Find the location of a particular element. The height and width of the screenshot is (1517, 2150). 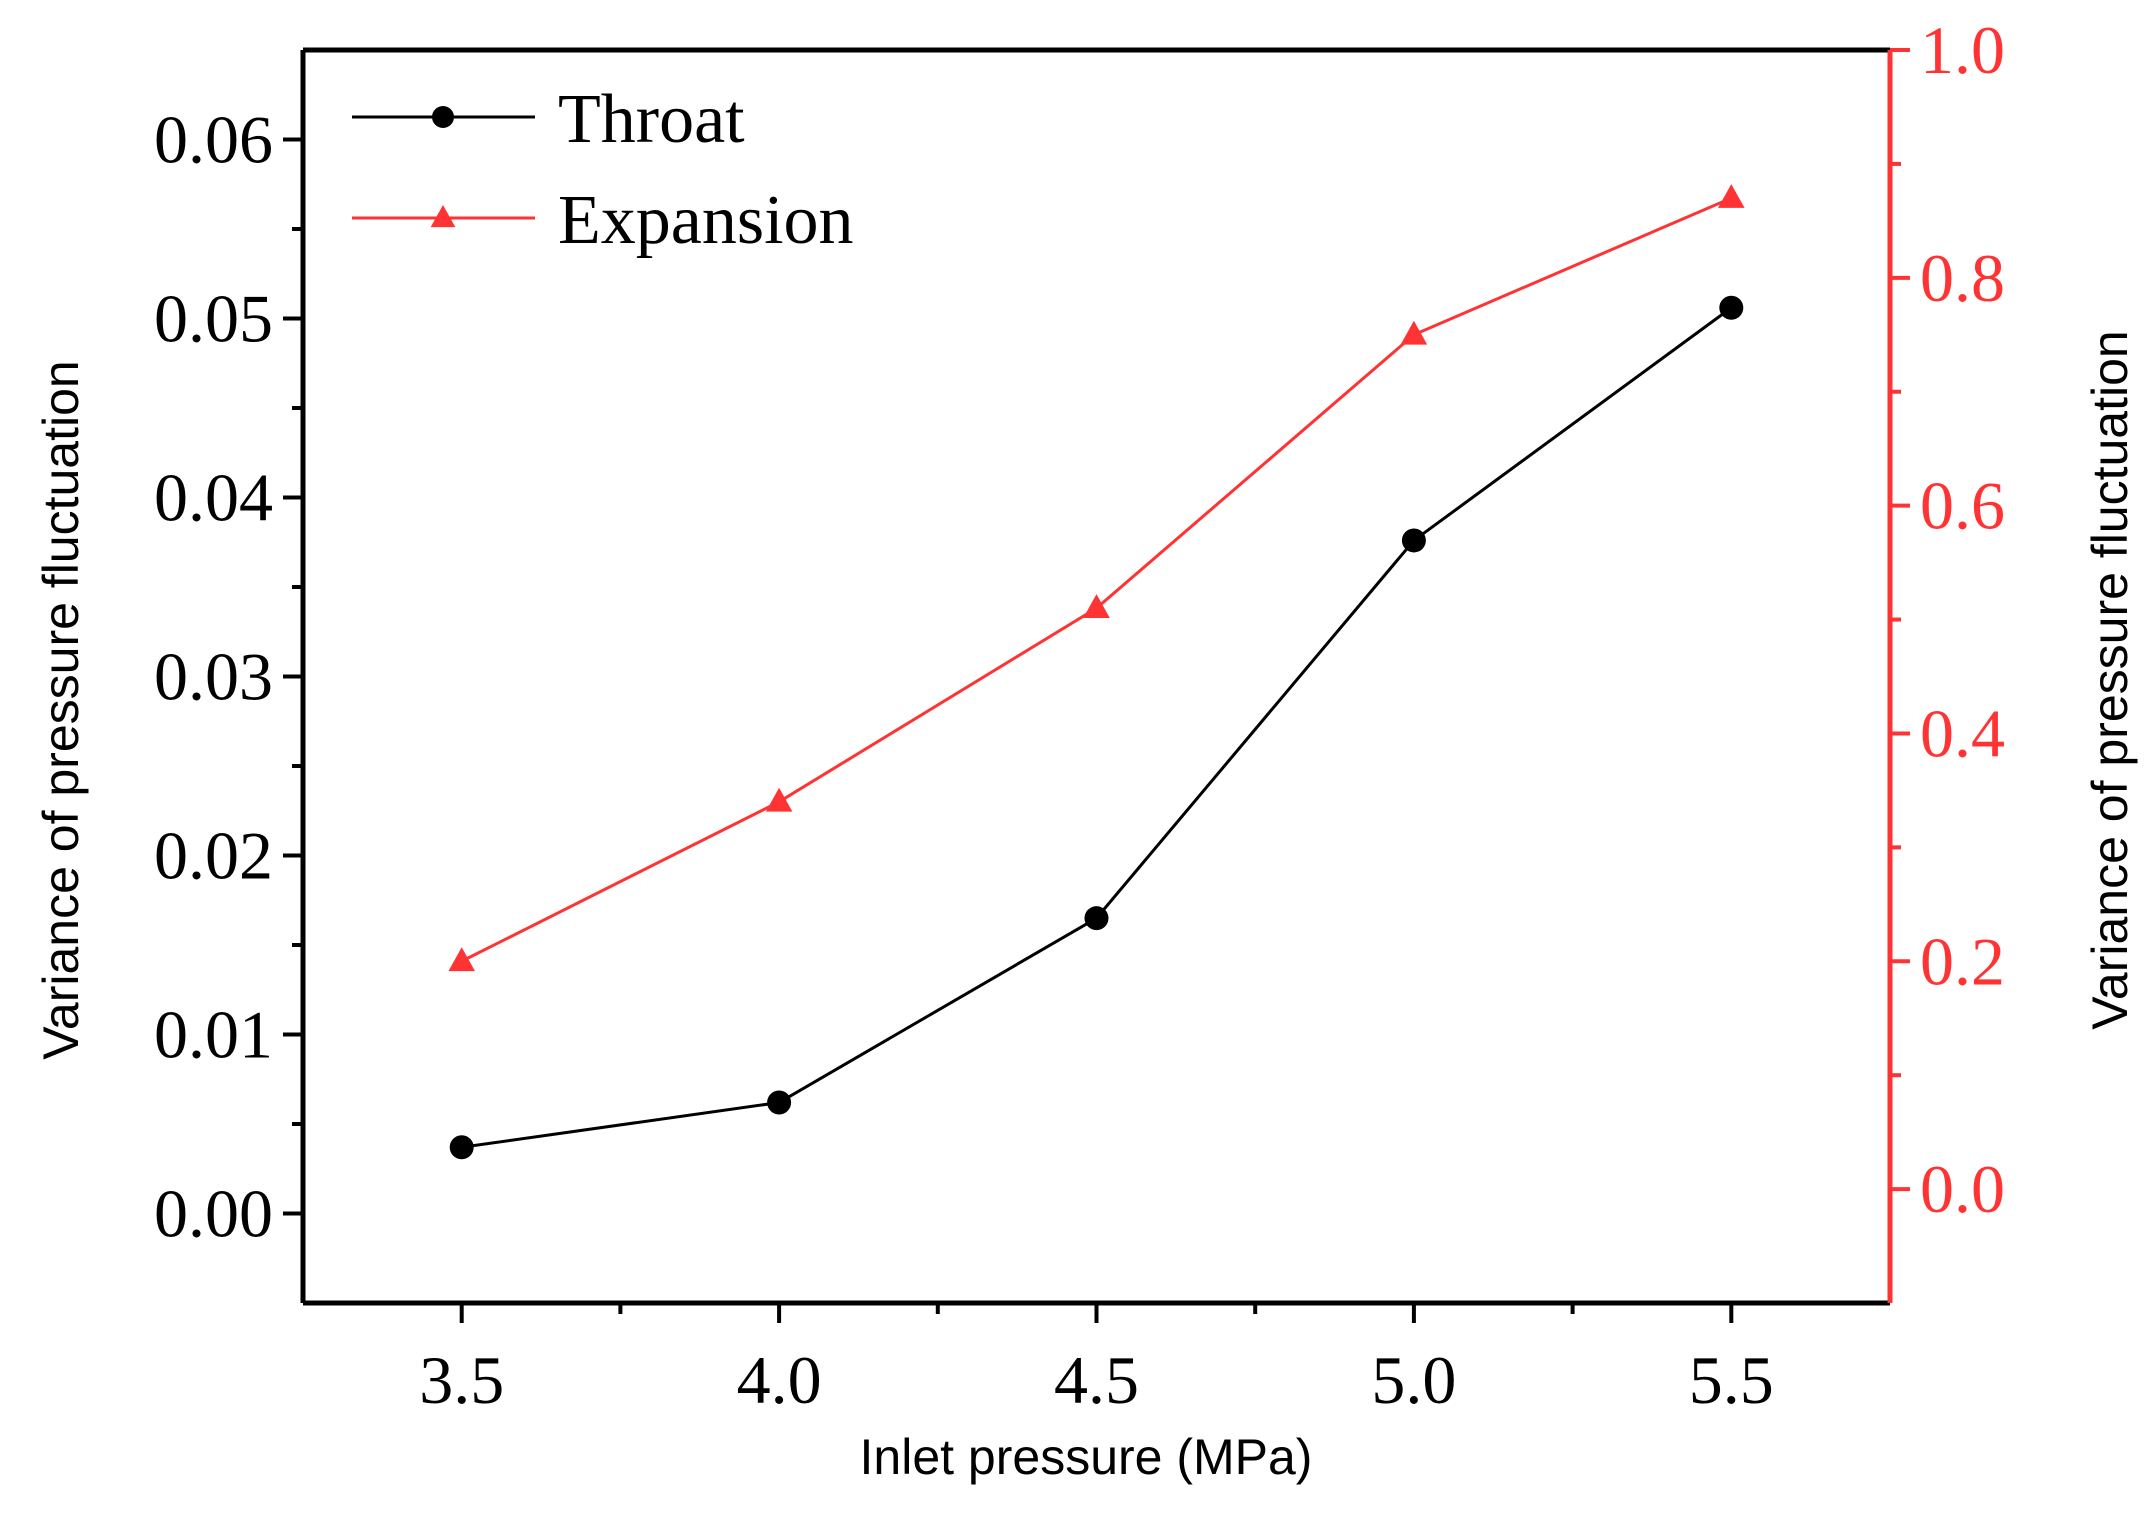

right-y-tick-label: 0.4 is located at coordinates (1962, 733).